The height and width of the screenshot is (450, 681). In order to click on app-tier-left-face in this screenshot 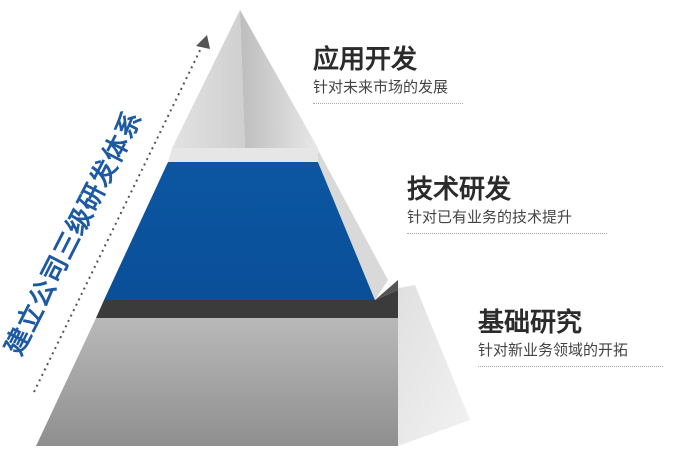, I will do `click(208, 79)`.